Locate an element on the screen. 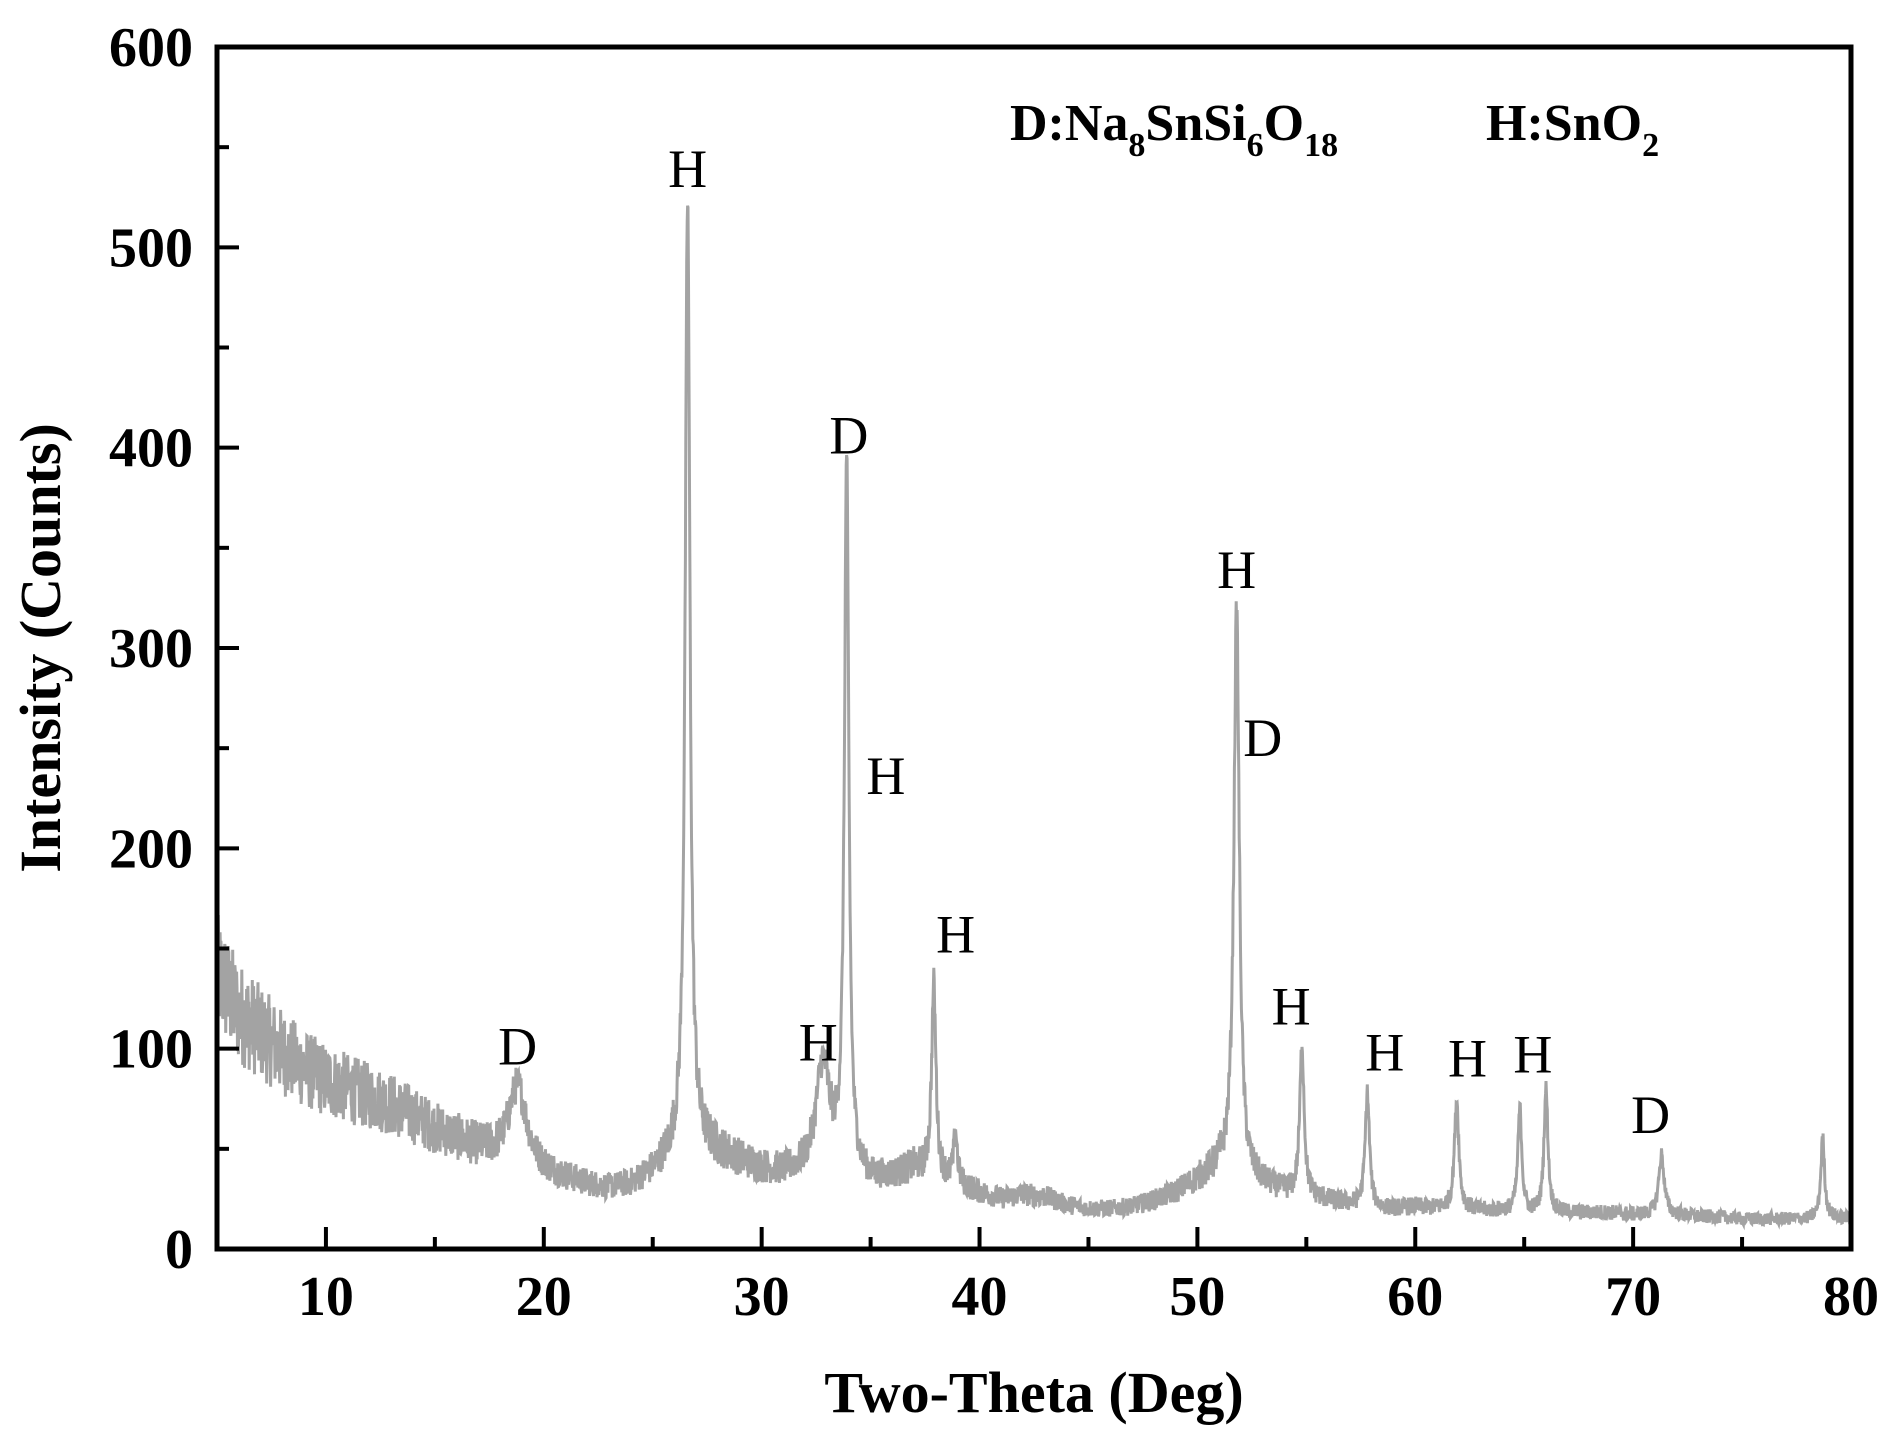 The image size is (1884, 1451). x-axis-tick-labels: 10 20 30 40 50 60 70 80 is located at coordinates (1088, 1297).